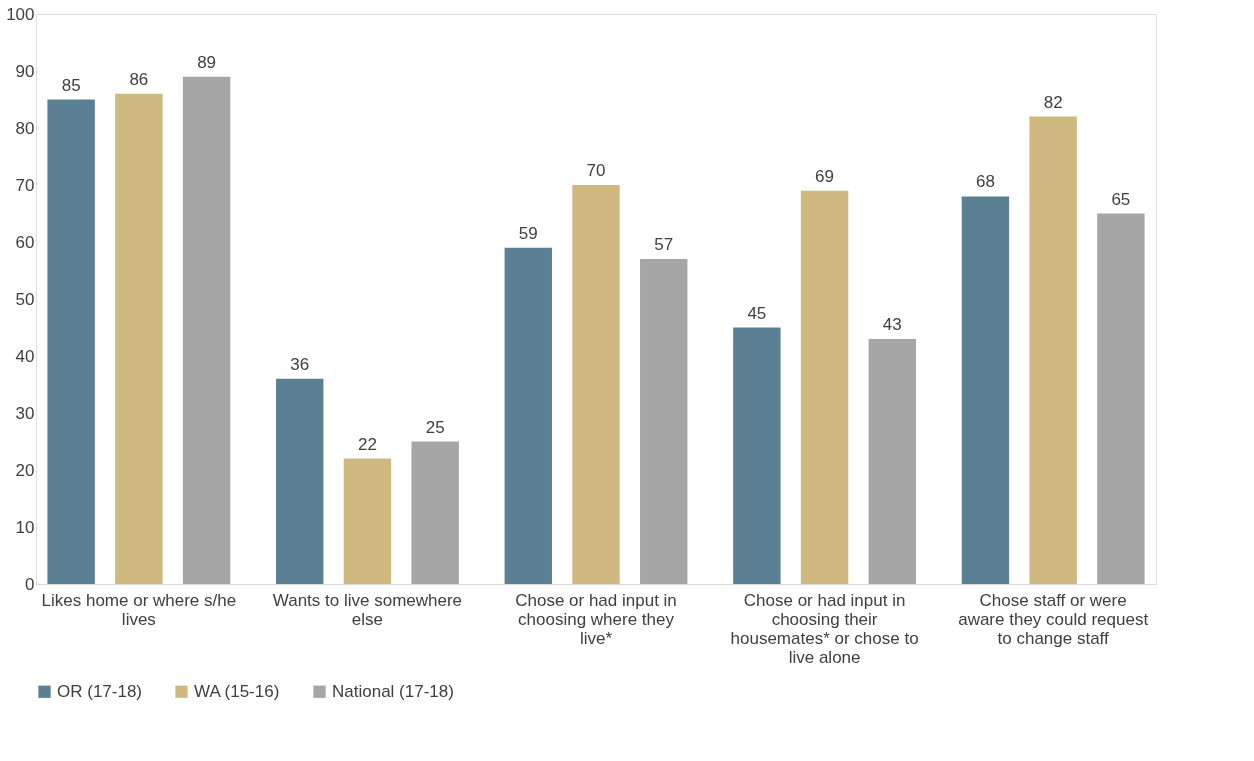 The height and width of the screenshot is (761, 1254). Describe the element at coordinates (100, 691) in the screenshot. I see `legend-label: OR (17-18)` at that location.